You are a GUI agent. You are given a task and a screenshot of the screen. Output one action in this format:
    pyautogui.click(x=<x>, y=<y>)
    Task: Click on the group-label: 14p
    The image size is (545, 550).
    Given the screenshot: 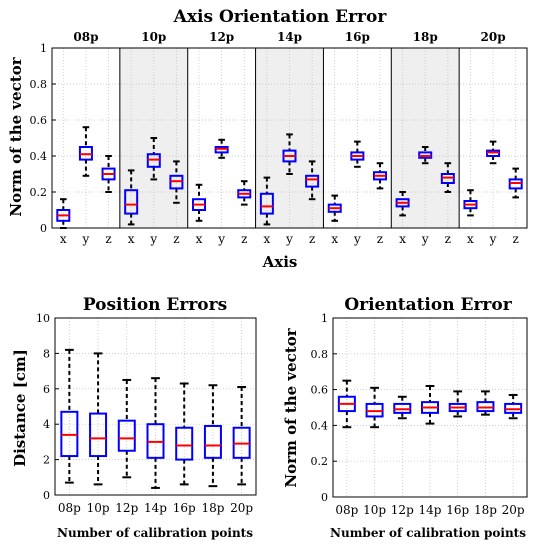 What is the action you would take?
    pyautogui.click(x=289, y=37)
    